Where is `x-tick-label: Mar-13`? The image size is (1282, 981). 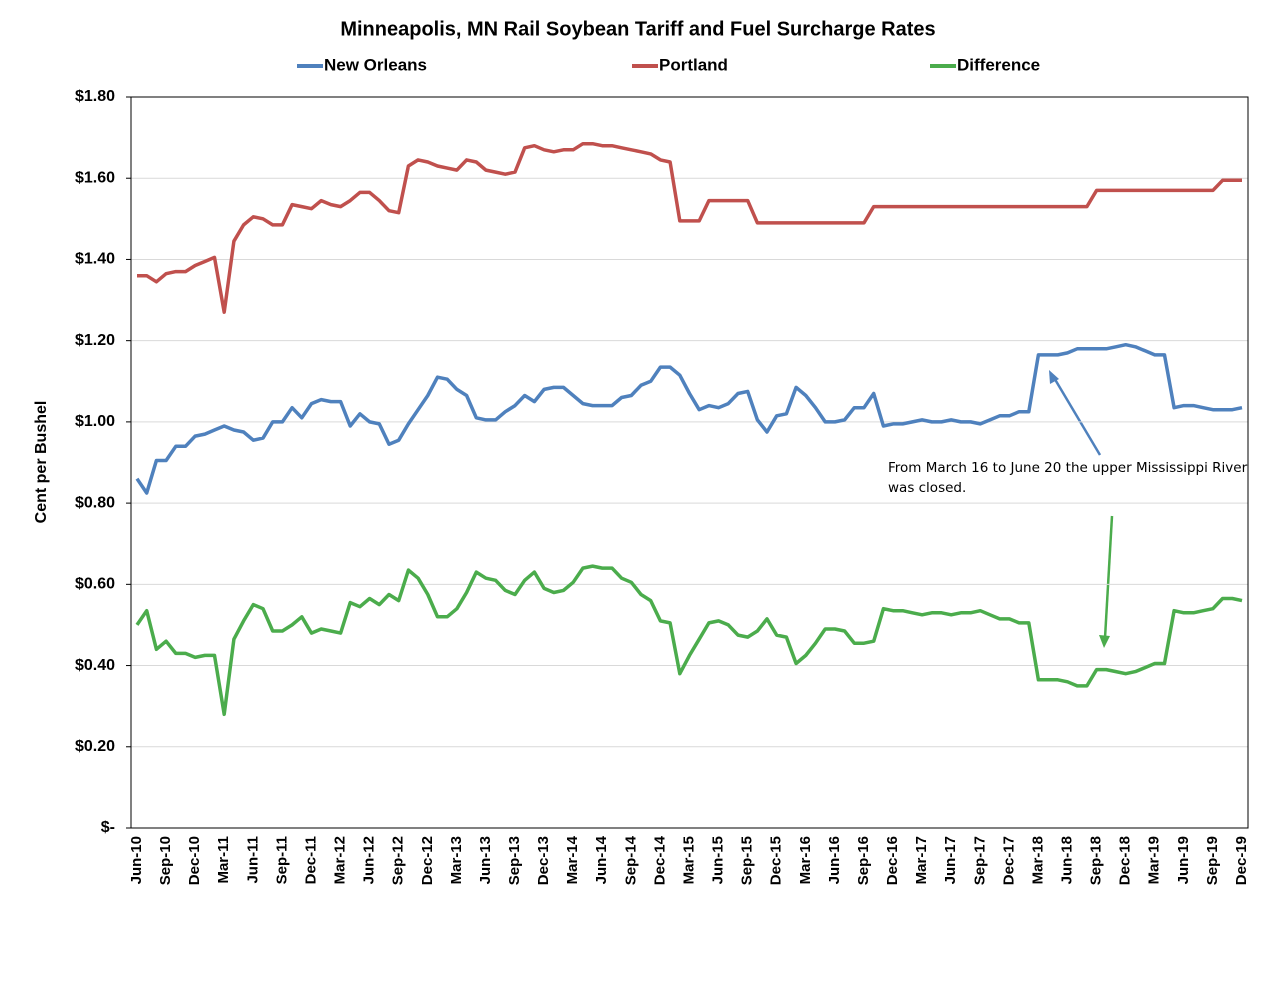
x-tick-label: Mar-13 is located at coordinates (456, 860).